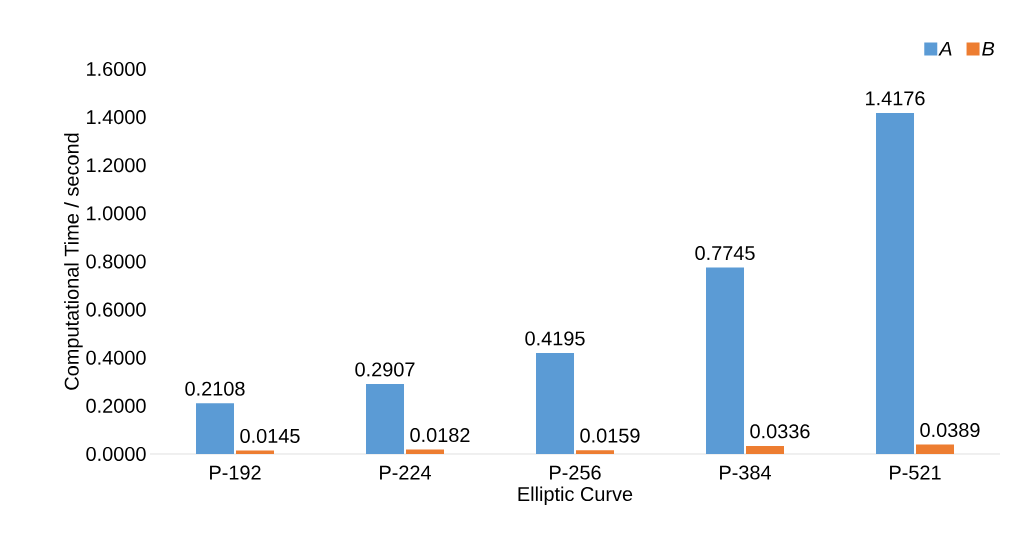 Image resolution: width=1010 pixels, height=549 pixels. I want to click on x-tick-label: P-224, so click(405, 472).